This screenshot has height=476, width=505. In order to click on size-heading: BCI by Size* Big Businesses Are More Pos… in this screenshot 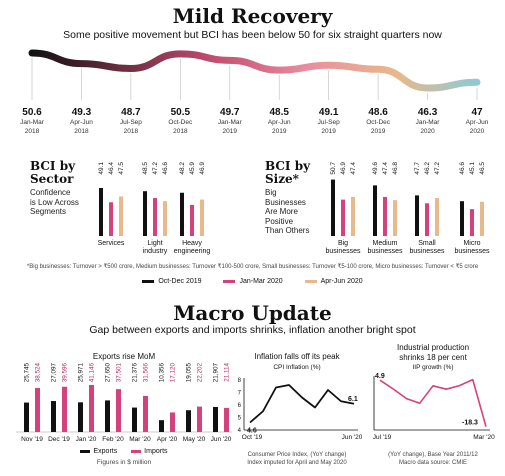, I will do `click(287, 198)`.